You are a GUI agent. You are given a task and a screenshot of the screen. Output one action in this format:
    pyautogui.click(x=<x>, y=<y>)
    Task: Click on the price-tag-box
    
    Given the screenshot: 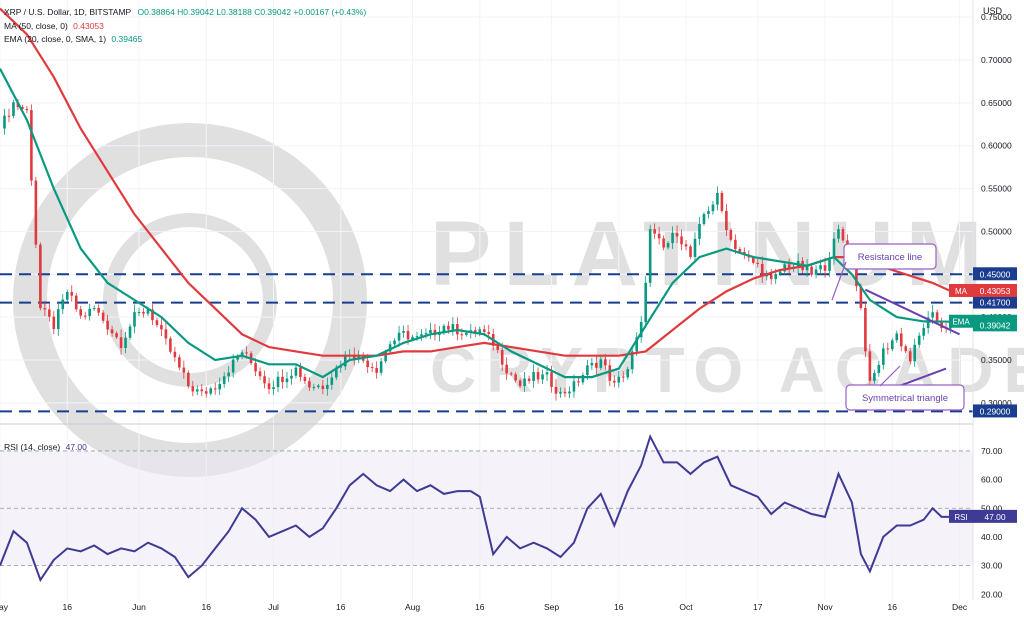 What is the action you would take?
    pyautogui.click(x=995, y=325)
    